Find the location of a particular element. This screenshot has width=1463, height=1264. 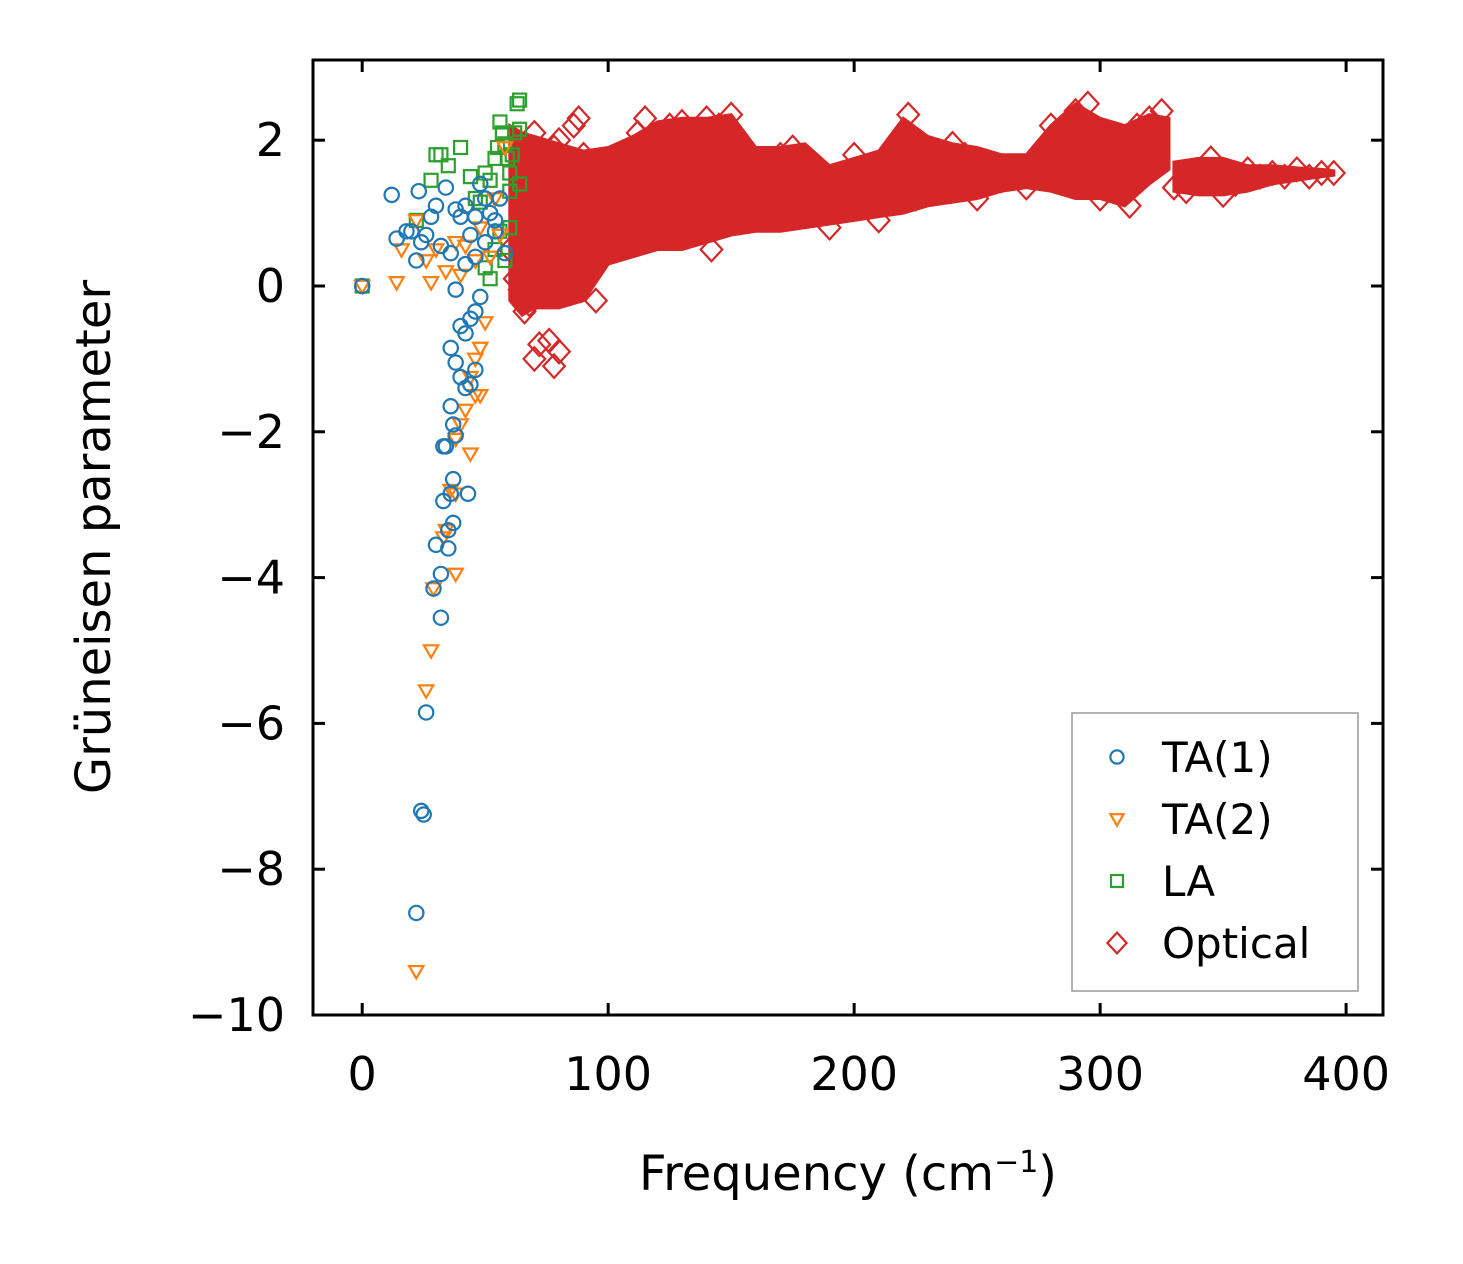

y-tick-label: −6 is located at coordinates (251, 723).